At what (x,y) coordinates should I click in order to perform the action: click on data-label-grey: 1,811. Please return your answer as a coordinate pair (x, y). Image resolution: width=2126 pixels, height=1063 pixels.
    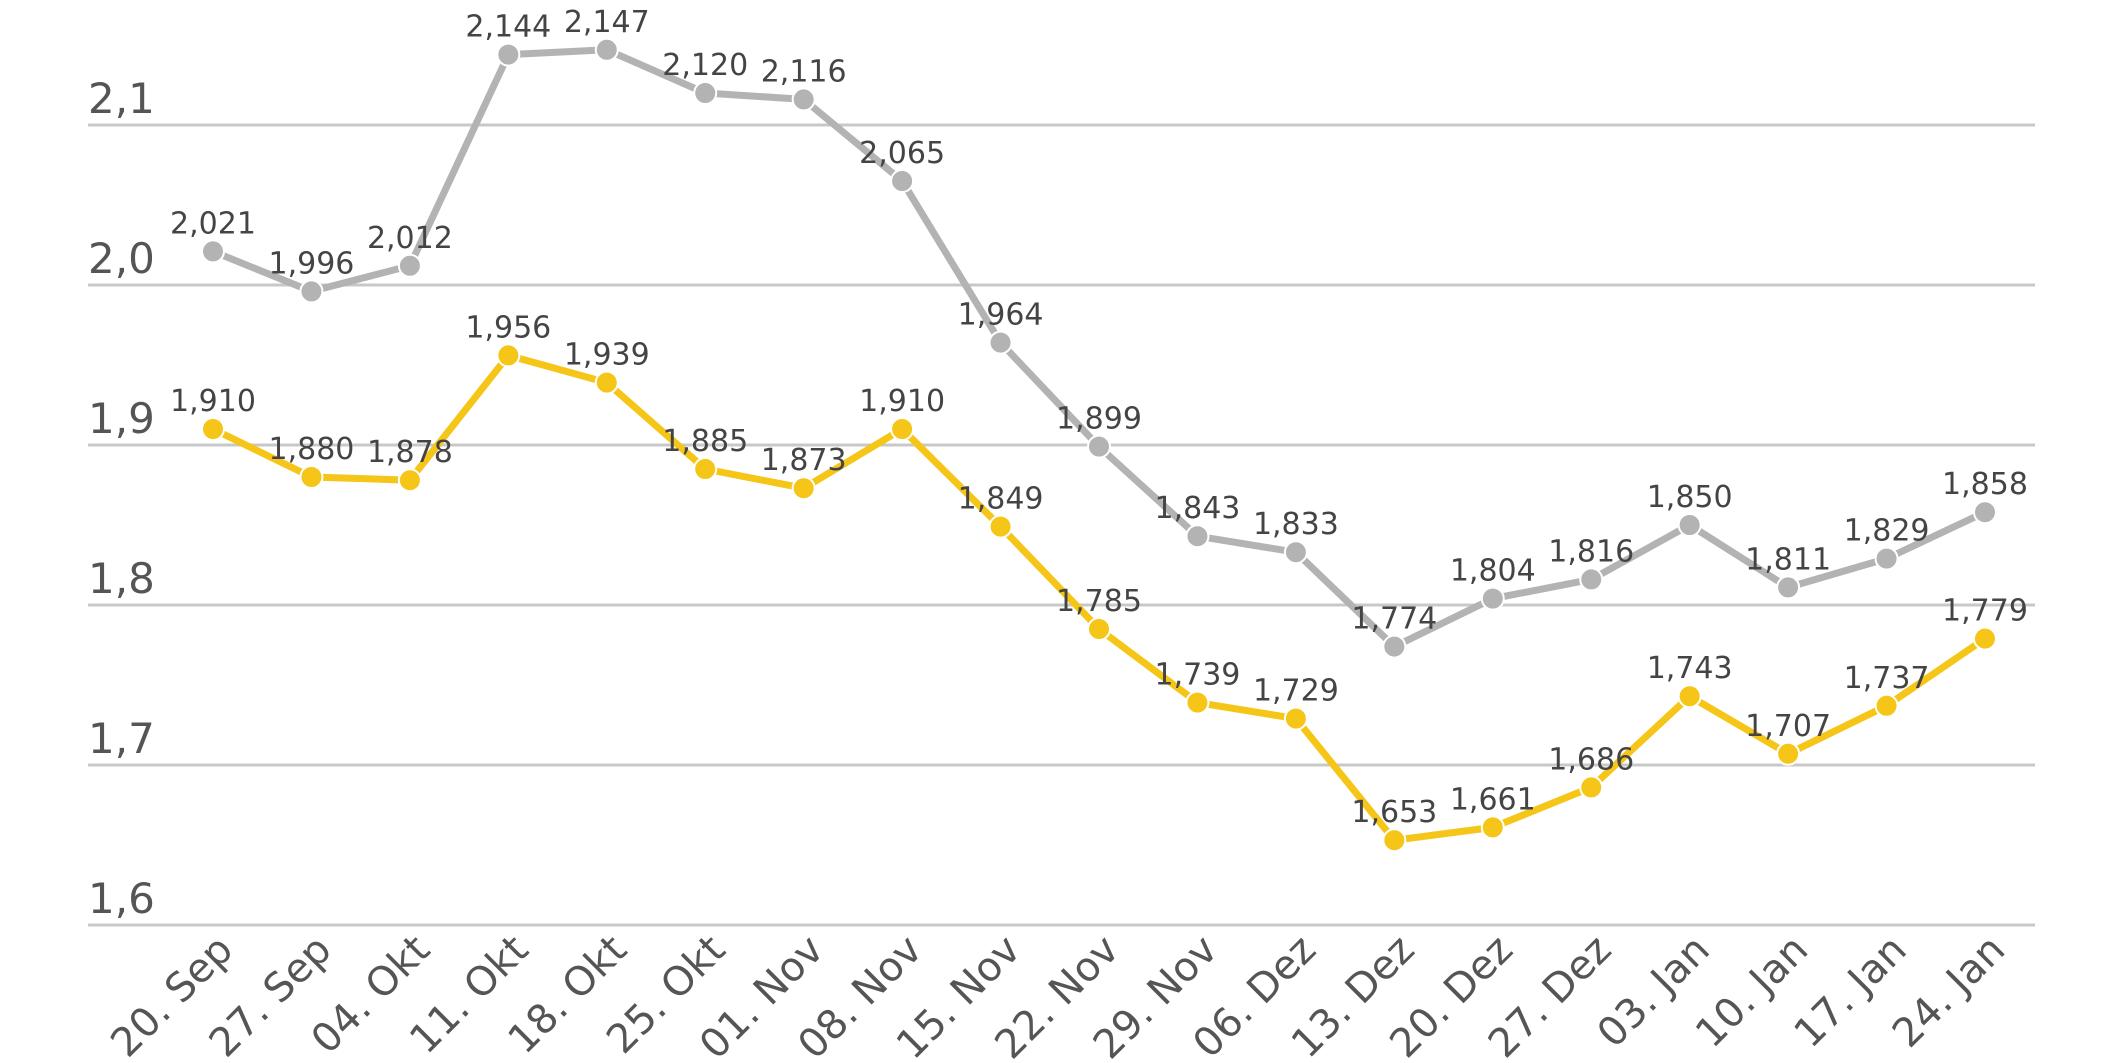
    Looking at the image, I should click on (1788, 559).